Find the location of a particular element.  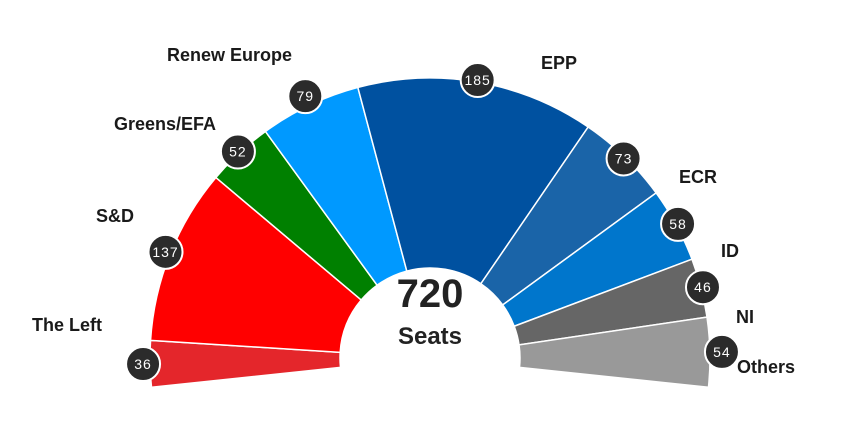

party-label: EPP is located at coordinates (559, 63).